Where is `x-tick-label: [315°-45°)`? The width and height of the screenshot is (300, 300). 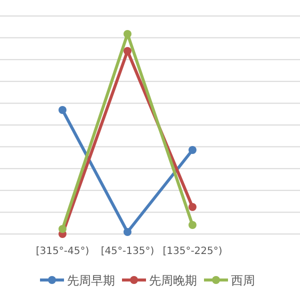 x-tick-label: [315°-45°) is located at coordinates (63, 251).